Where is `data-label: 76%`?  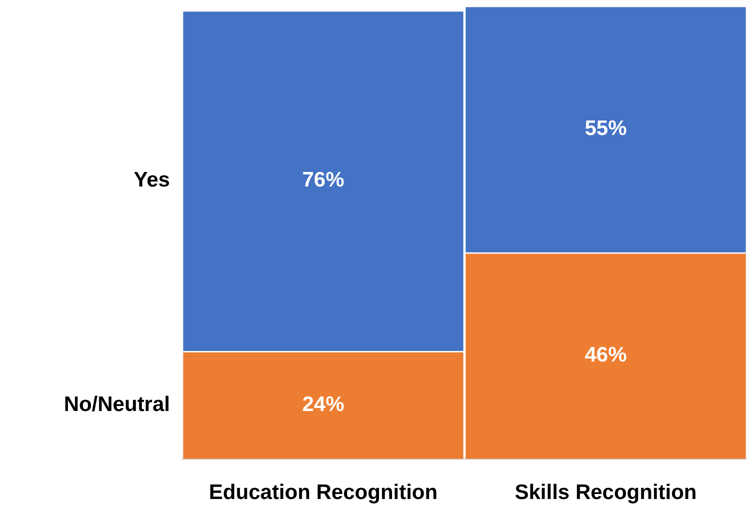 data-label: 76% is located at coordinates (323, 180).